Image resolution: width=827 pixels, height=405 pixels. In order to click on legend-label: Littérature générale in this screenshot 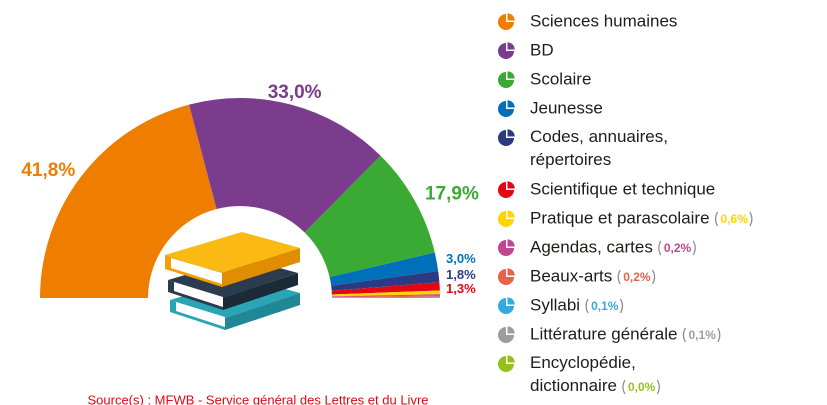, I will do `click(603, 333)`.